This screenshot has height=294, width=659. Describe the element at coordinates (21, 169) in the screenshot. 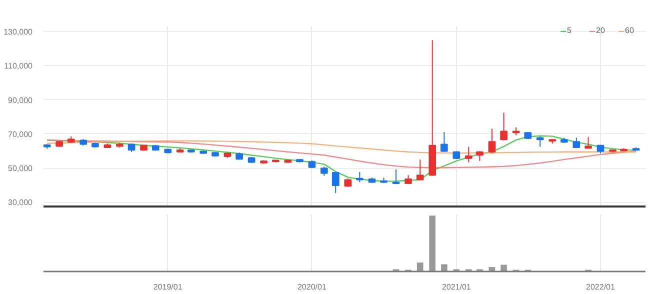

I see `y-tick-label: 50,000` at that location.